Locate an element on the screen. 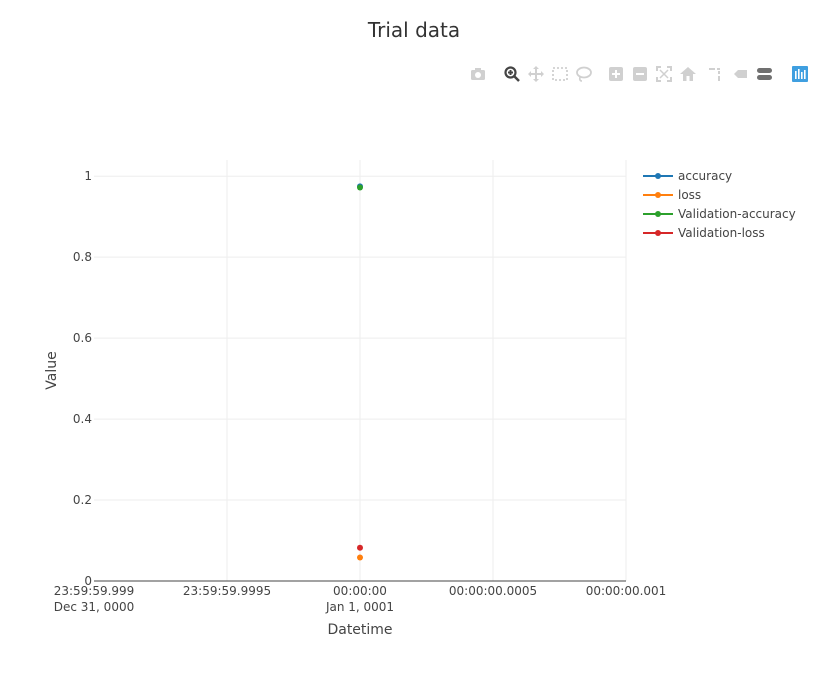  reset-axes-button is located at coordinates (688, 74).